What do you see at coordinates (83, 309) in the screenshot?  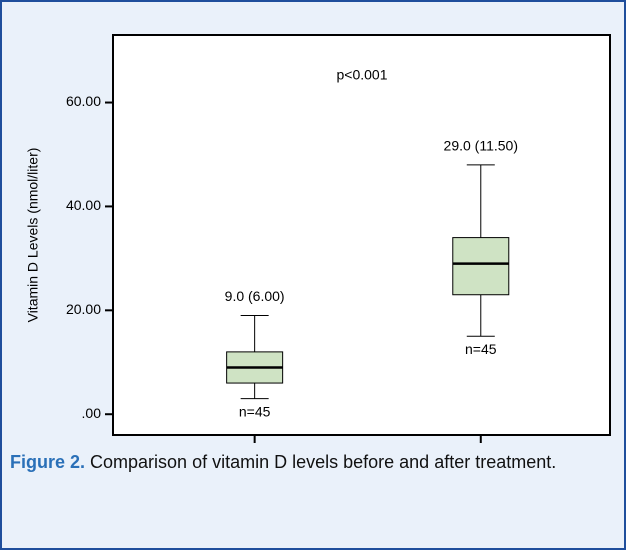 I see `y-tick-label: 20.00` at bounding box center [83, 309].